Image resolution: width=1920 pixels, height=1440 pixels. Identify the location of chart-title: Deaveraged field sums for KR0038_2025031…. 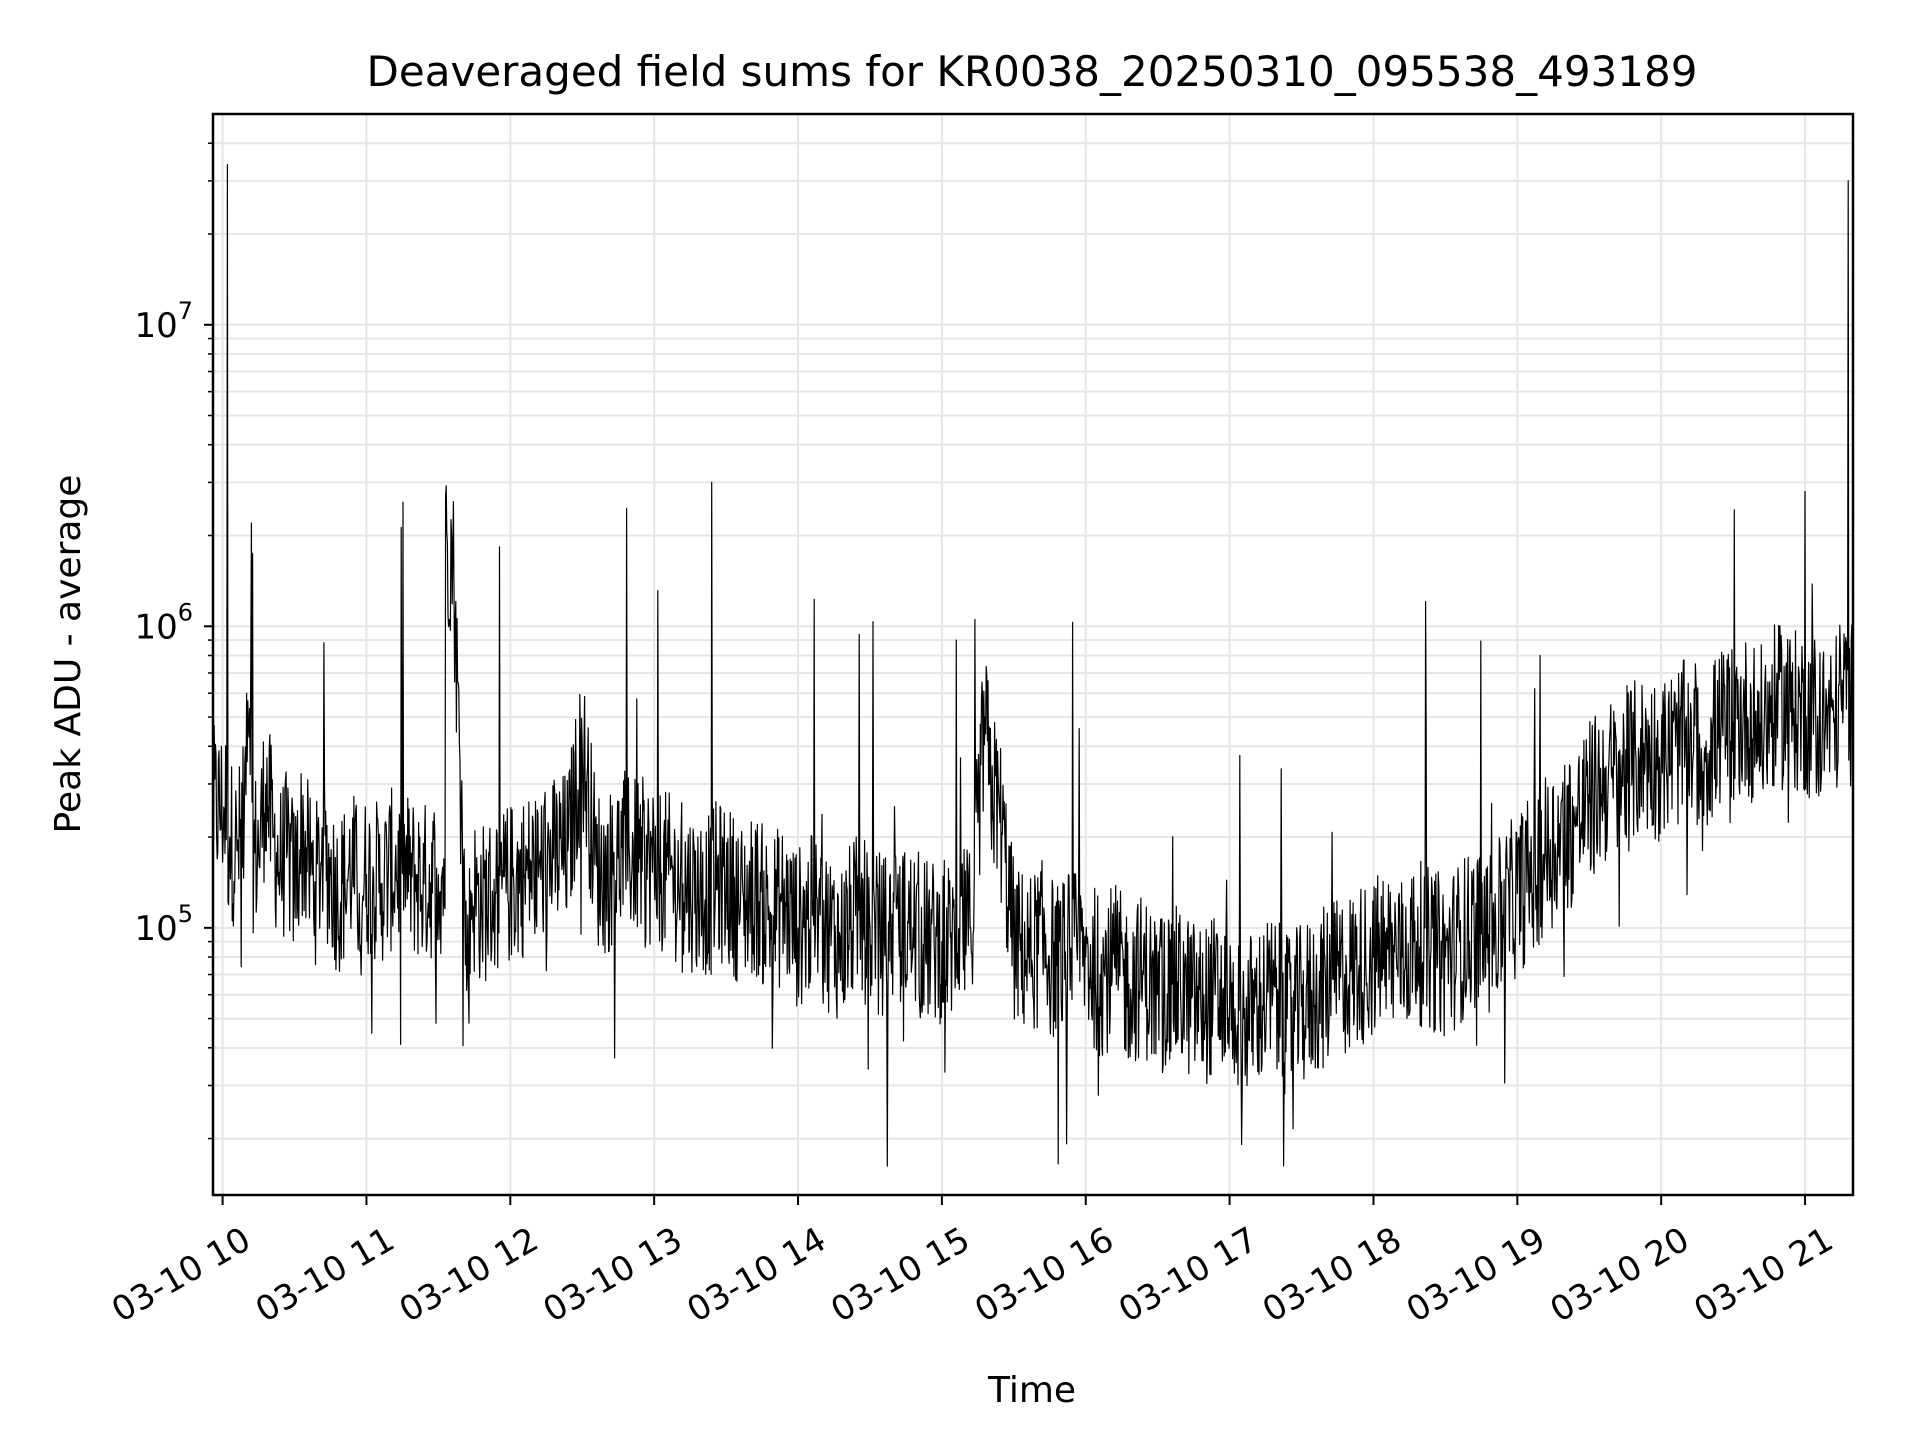
(1032, 71).